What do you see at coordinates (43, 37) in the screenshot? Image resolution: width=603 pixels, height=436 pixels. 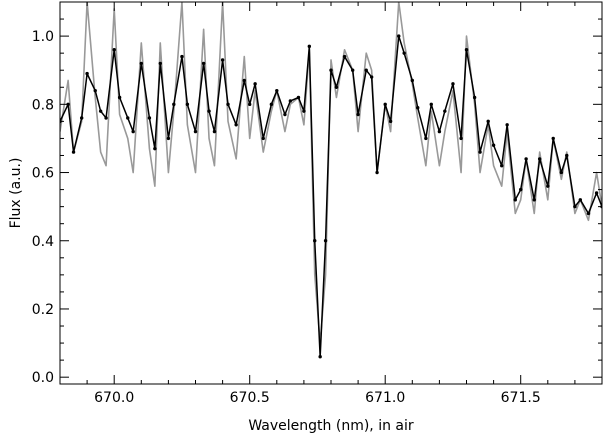 I see `y-tick-label: 1.0` at bounding box center [43, 37].